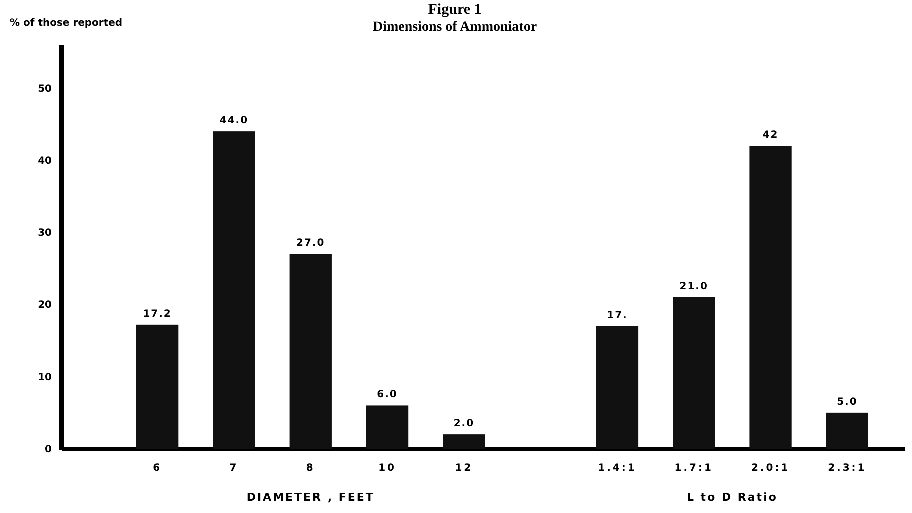 The image size is (912, 513). What do you see at coordinates (387, 468) in the screenshot?
I see `x-tick-label: 10` at bounding box center [387, 468].